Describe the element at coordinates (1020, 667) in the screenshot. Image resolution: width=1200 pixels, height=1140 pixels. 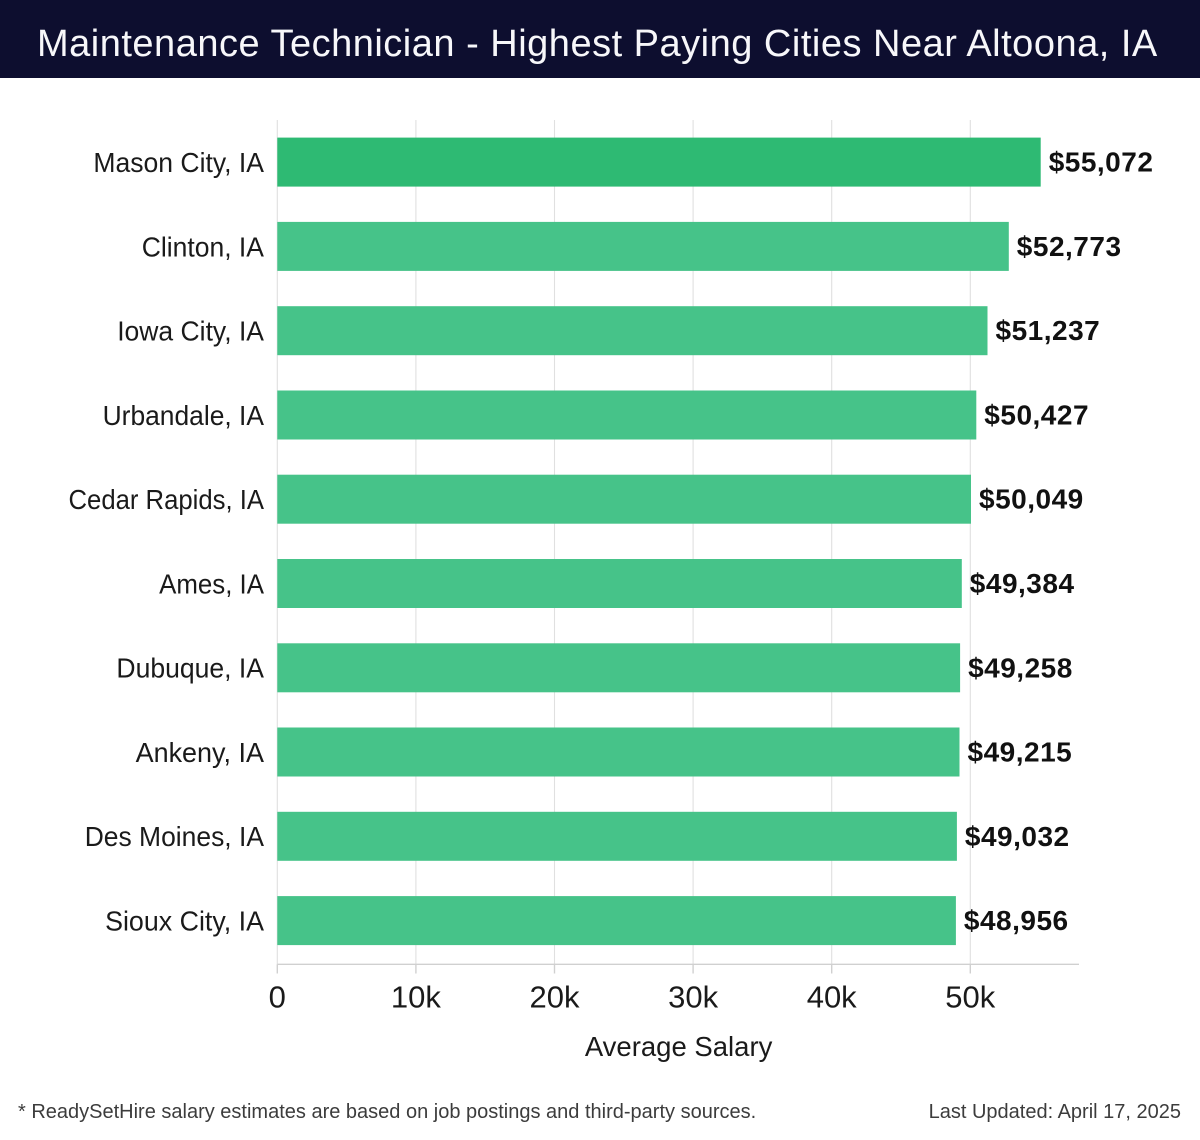
I see `svg-text: $49,258` at that location.